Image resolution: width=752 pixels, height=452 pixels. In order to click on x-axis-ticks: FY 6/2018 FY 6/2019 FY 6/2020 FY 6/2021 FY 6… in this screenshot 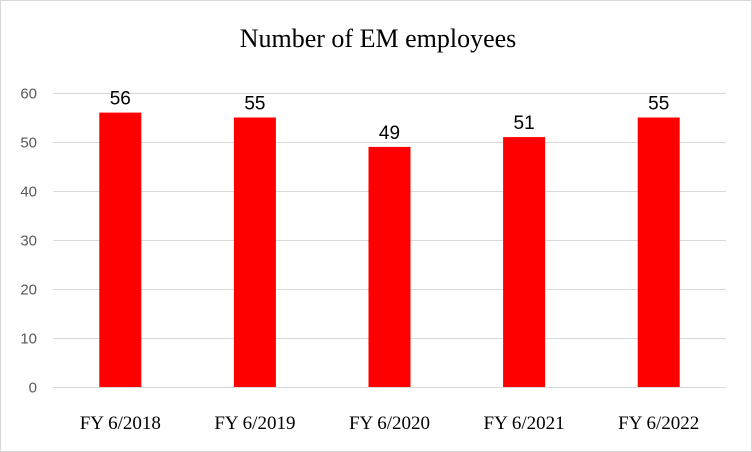, I will do `click(390, 423)`.